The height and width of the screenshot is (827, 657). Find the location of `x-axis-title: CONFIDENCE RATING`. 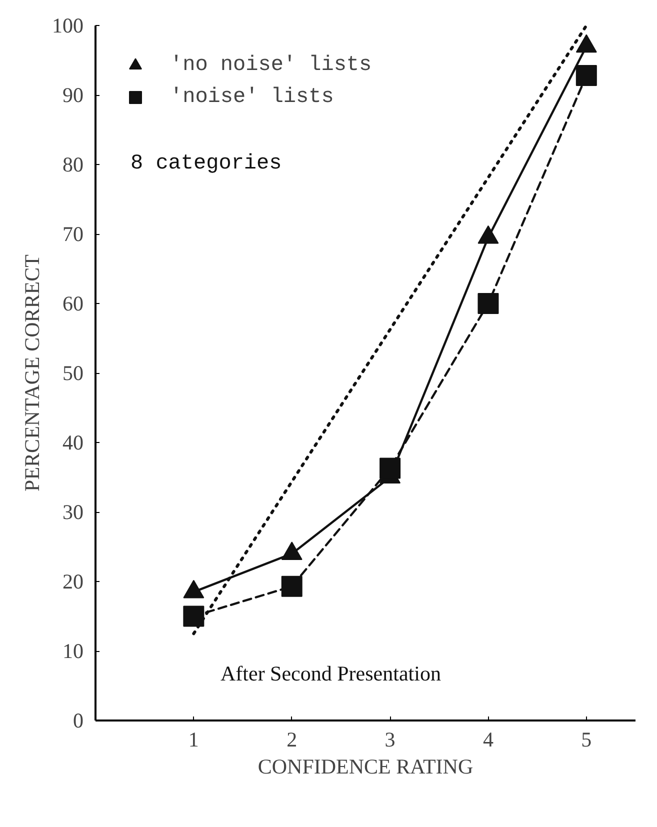

x-axis-title: CONFIDENCE RATING is located at coordinates (366, 766).